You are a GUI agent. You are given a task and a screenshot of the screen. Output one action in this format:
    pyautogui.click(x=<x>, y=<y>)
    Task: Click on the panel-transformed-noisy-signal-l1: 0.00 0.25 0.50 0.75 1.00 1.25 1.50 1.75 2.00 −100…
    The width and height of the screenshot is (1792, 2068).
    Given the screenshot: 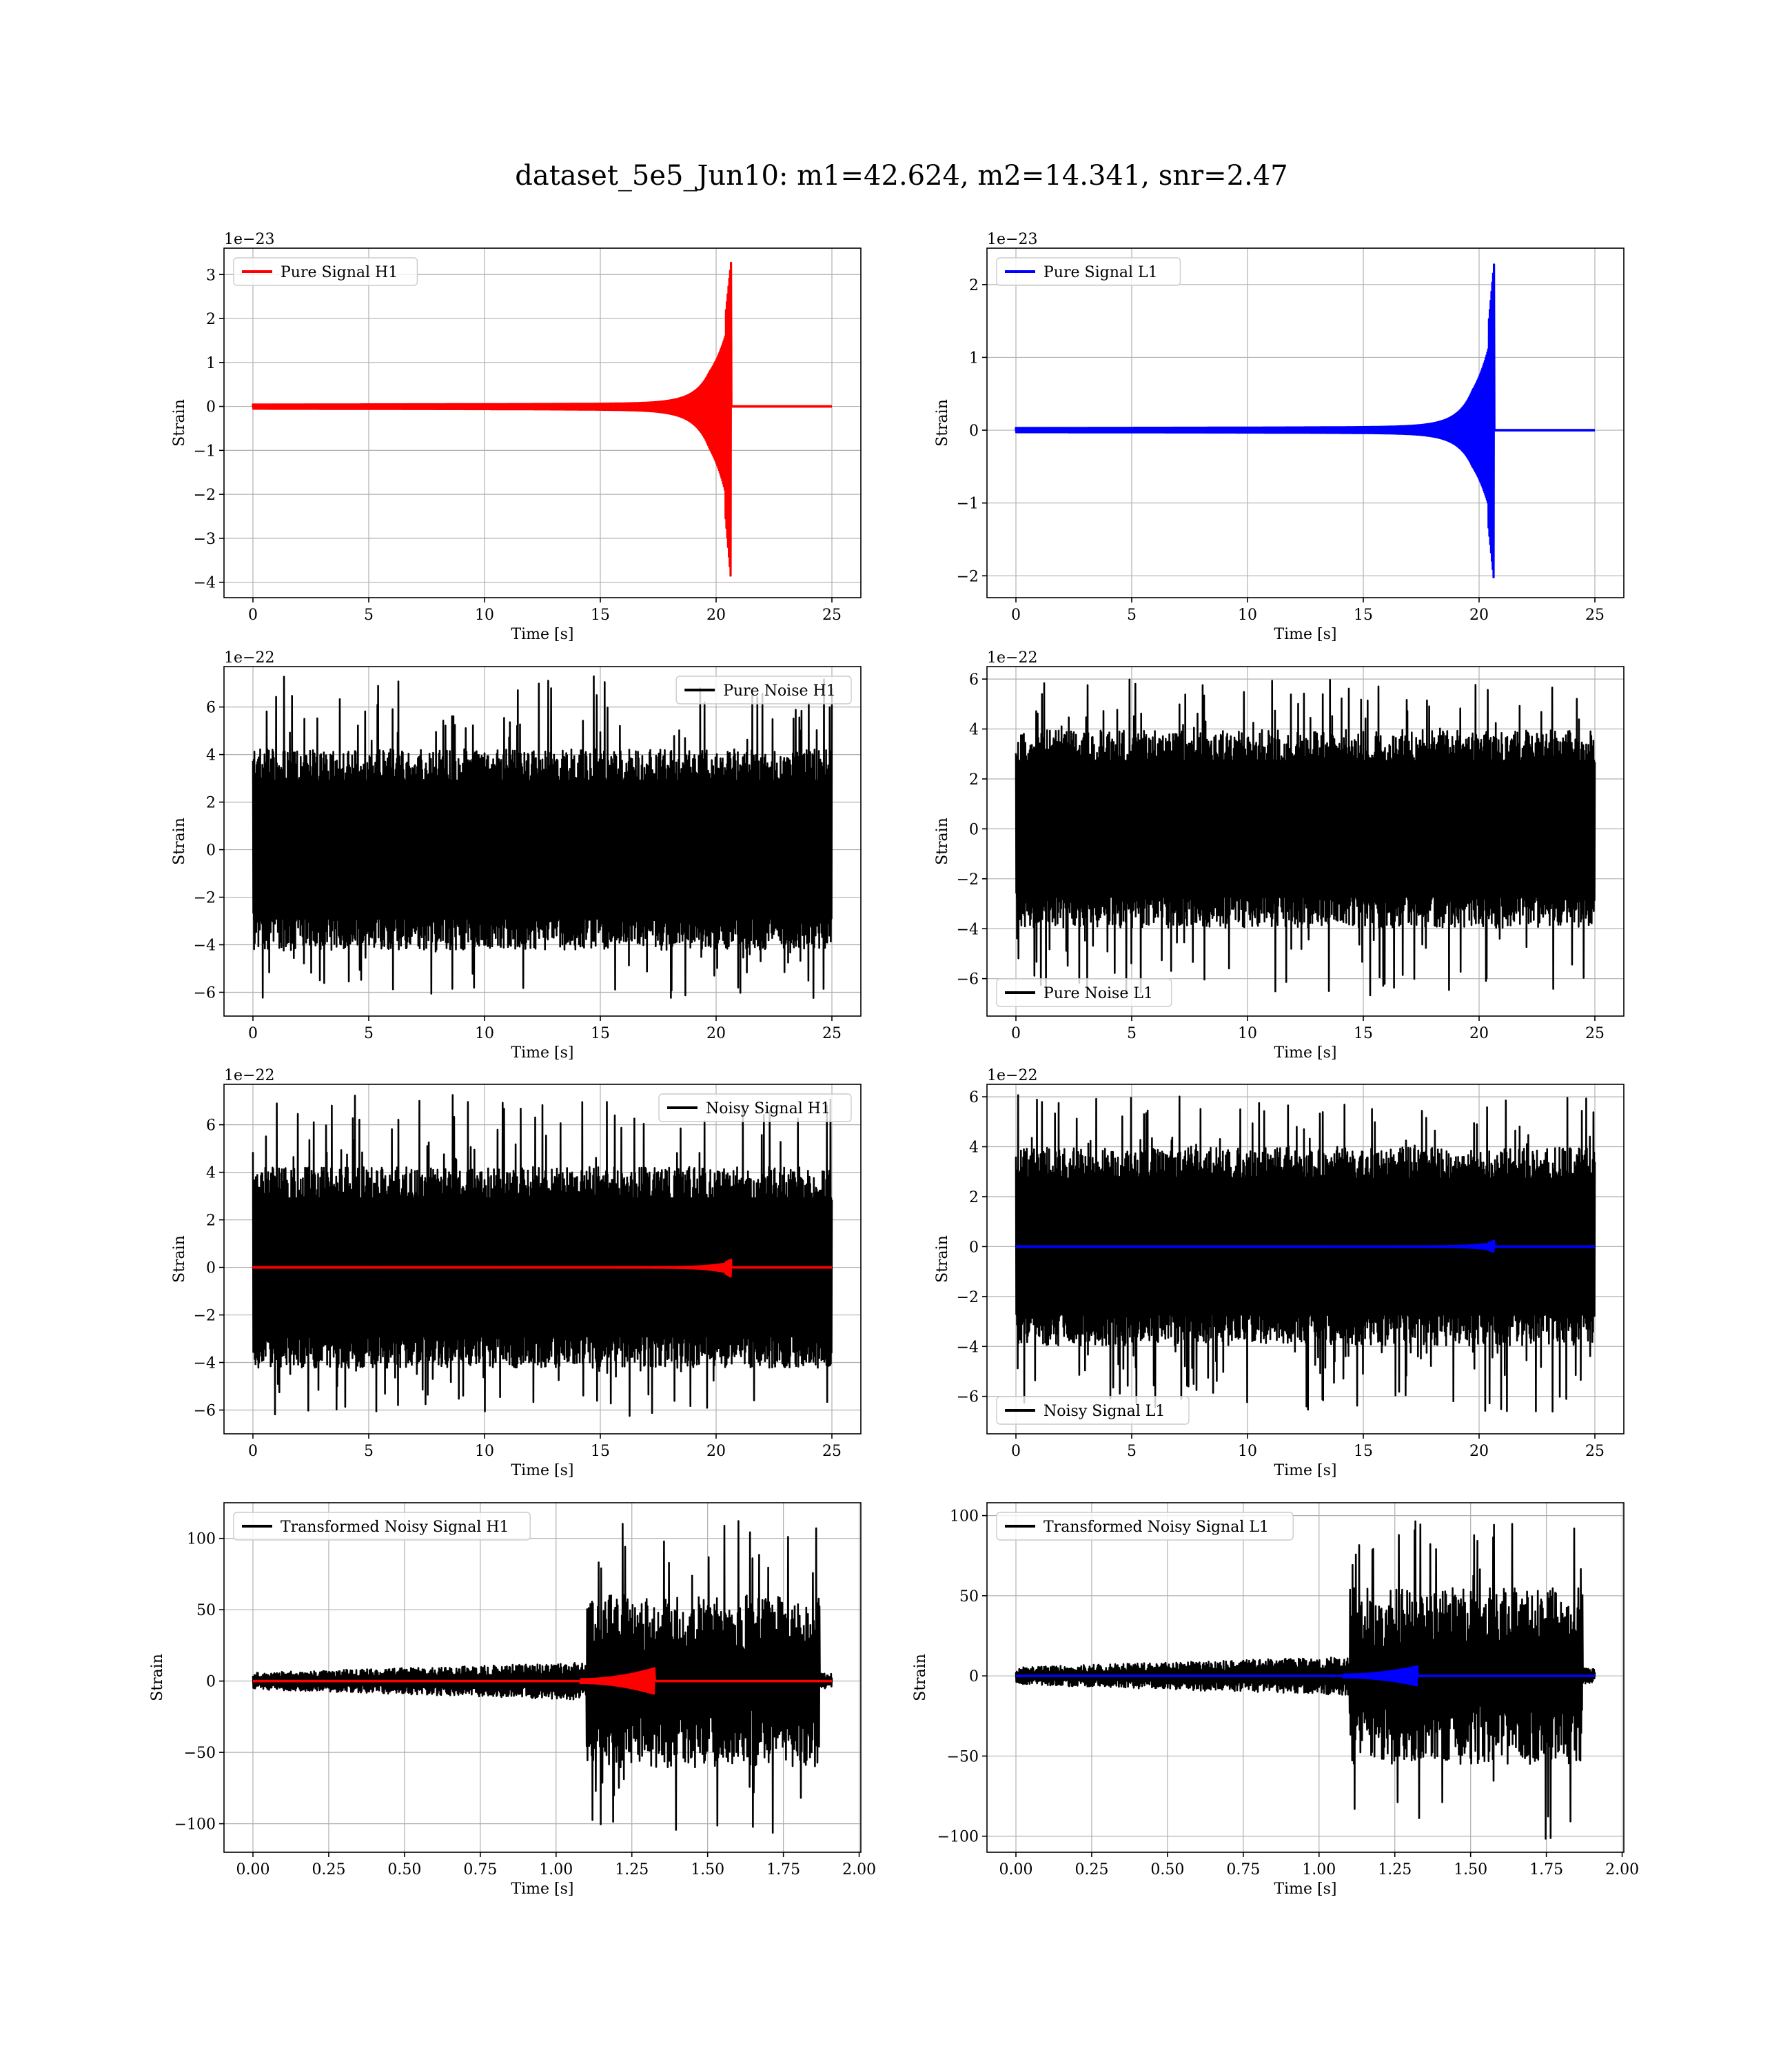 What is the action you would take?
    pyautogui.click(x=1275, y=1700)
    